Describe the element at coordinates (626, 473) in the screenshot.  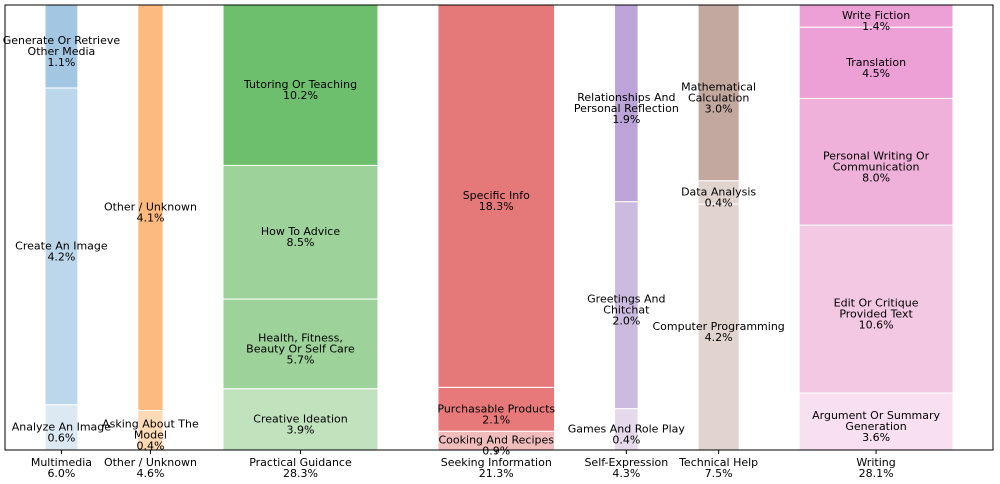
I see `x-tick-value-label: 4.3%` at that location.